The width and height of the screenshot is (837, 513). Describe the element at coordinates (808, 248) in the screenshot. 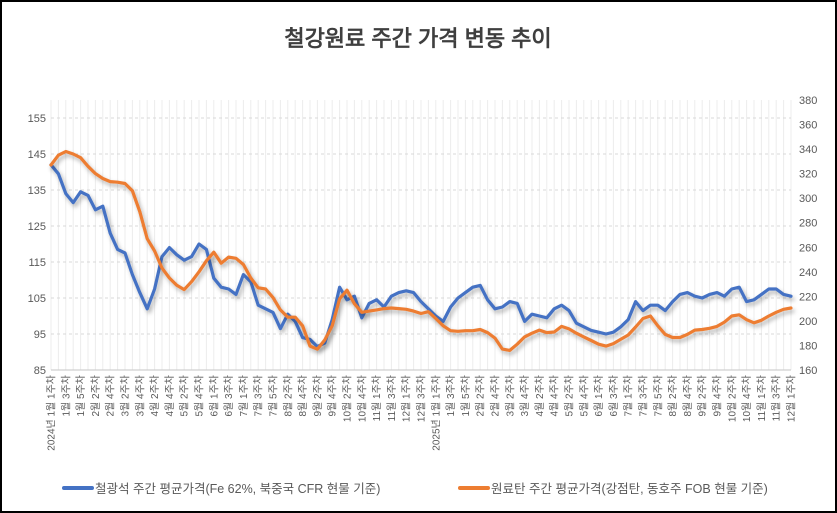

I see `right-axis-tick-label: 260` at that location.